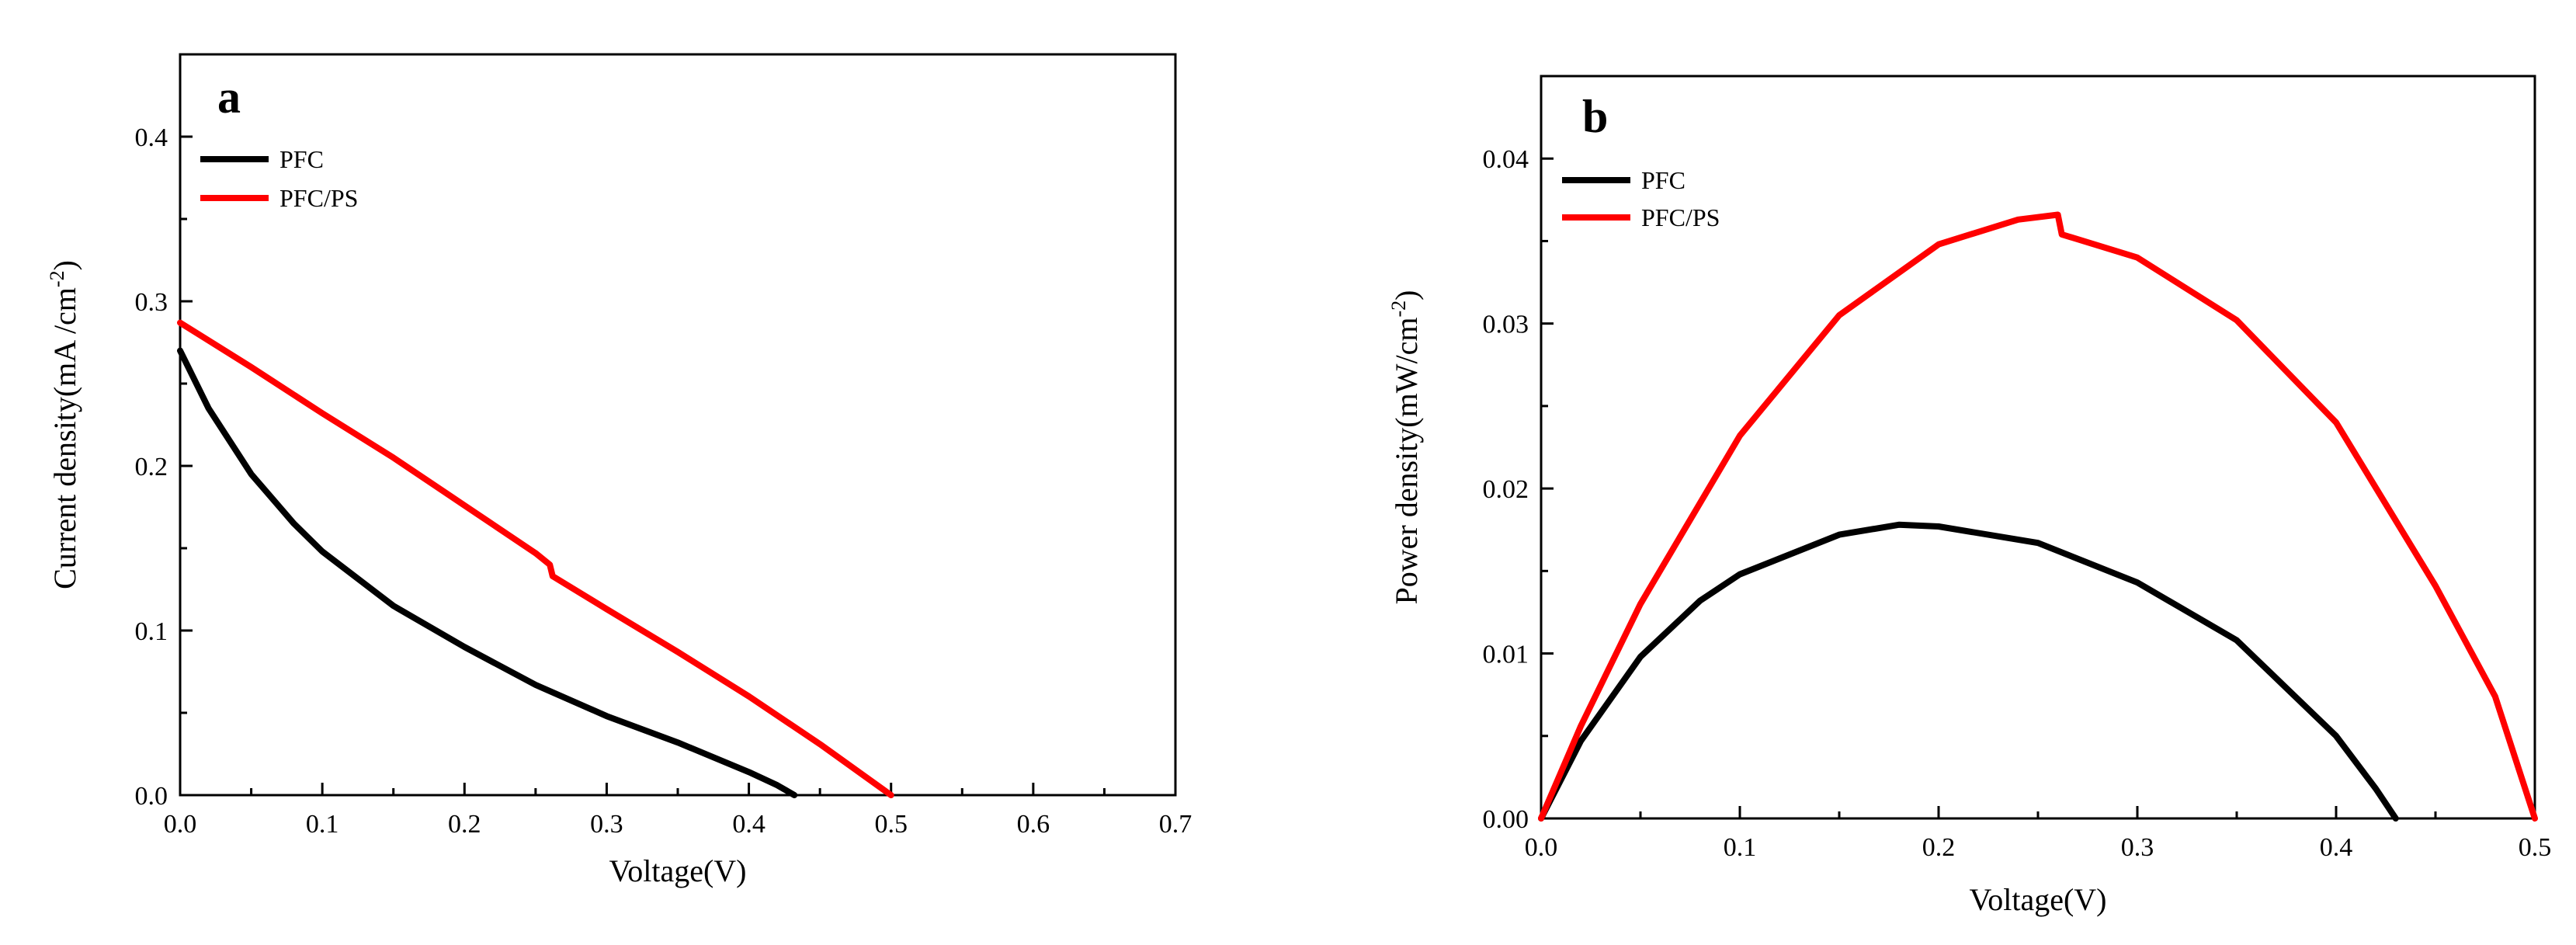 The height and width of the screenshot is (945, 2576). What do you see at coordinates (1506, 325) in the screenshot?
I see `y-tick-label: 0.03` at bounding box center [1506, 325].